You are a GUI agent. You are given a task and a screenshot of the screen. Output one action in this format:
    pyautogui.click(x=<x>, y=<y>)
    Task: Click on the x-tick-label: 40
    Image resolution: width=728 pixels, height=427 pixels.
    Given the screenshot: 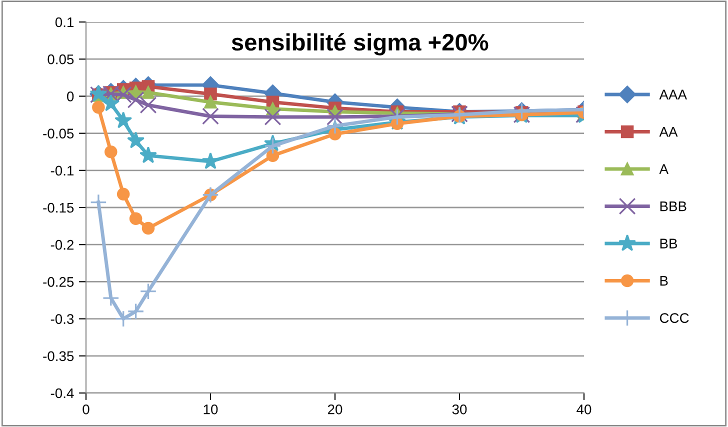 What is the action you would take?
    pyautogui.click(x=584, y=409)
    